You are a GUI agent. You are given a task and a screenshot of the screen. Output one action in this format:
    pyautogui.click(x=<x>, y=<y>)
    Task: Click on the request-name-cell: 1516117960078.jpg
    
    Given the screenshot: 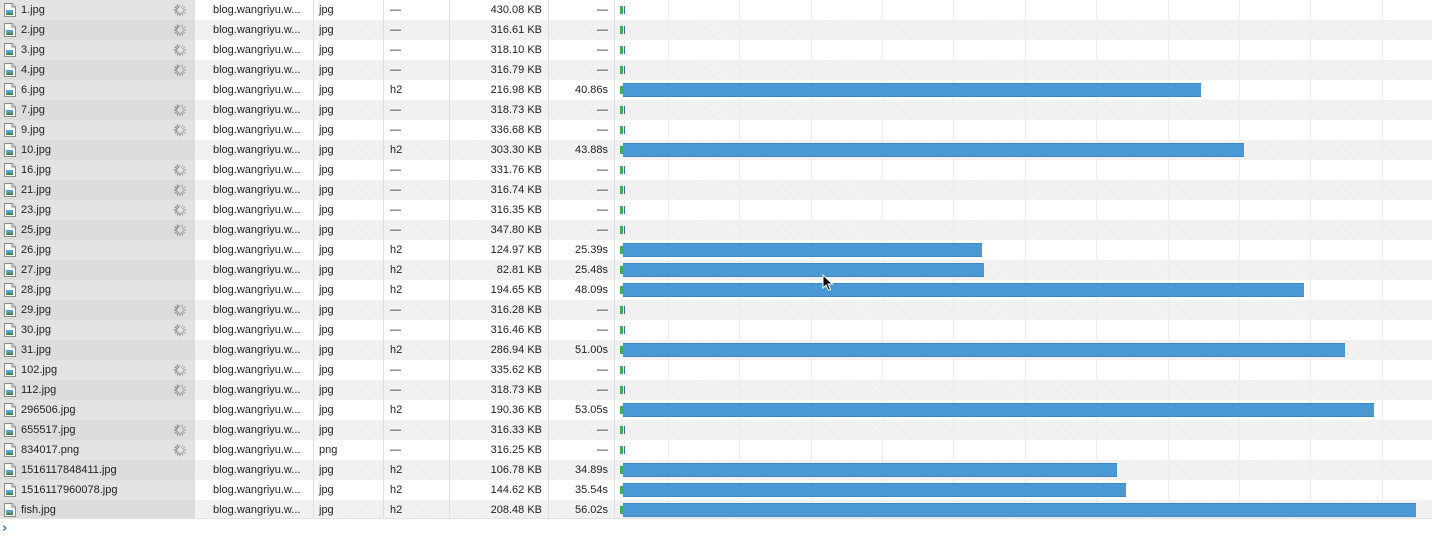 What is the action you would take?
    pyautogui.click(x=97, y=490)
    